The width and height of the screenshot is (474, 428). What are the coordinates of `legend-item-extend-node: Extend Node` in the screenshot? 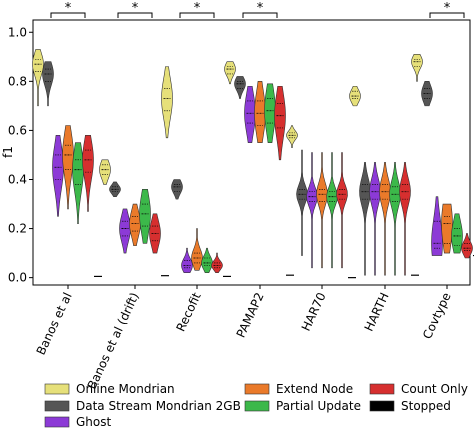 It's located at (298, 389).